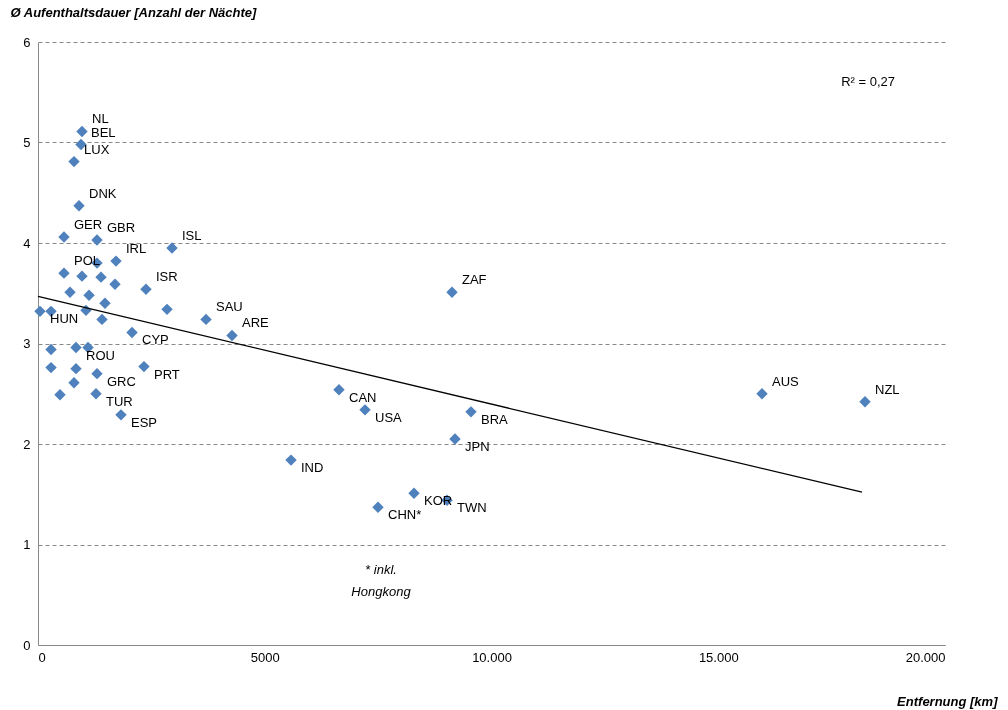 The width and height of the screenshot is (1008, 710). I want to click on annotation: NZL, so click(887, 389).